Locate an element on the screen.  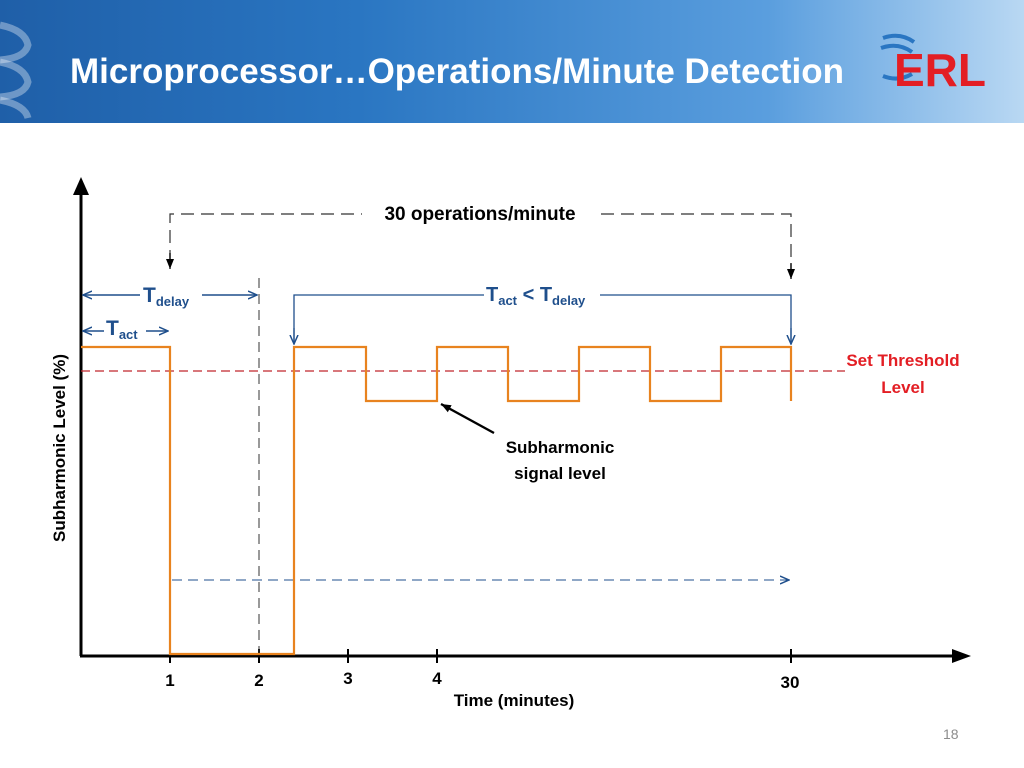
signal-label-line1: Subharmonic is located at coordinates (560, 447).